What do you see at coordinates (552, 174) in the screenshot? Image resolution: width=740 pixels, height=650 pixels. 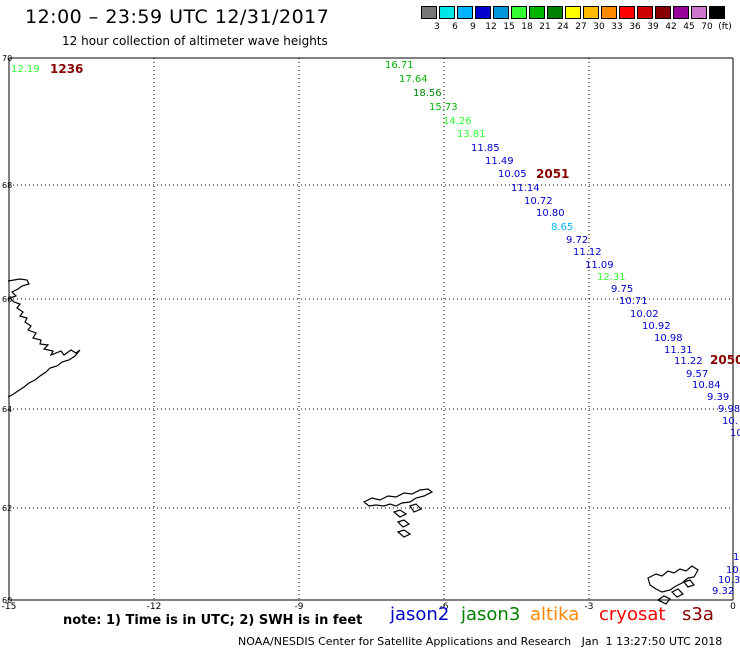 I see `pass-time-label: 2051` at bounding box center [552, 174].